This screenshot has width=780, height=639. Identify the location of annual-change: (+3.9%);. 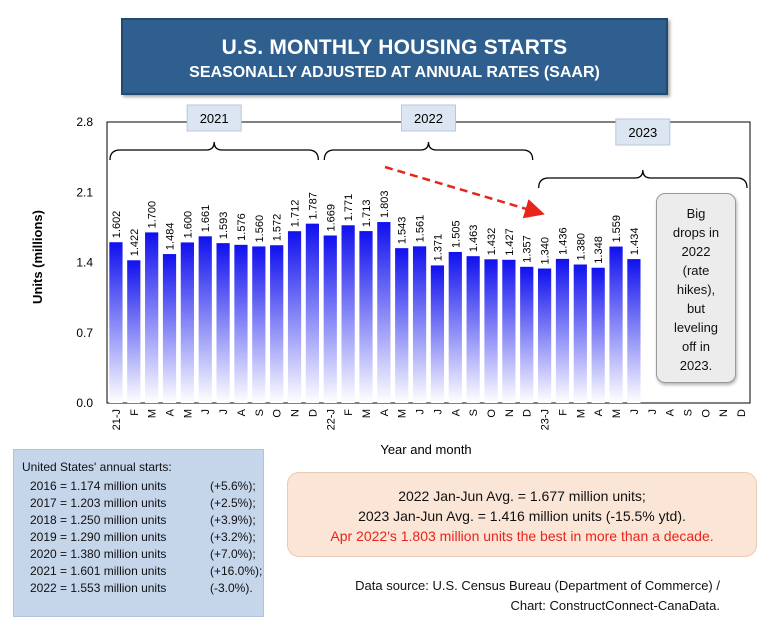
(233, 520).